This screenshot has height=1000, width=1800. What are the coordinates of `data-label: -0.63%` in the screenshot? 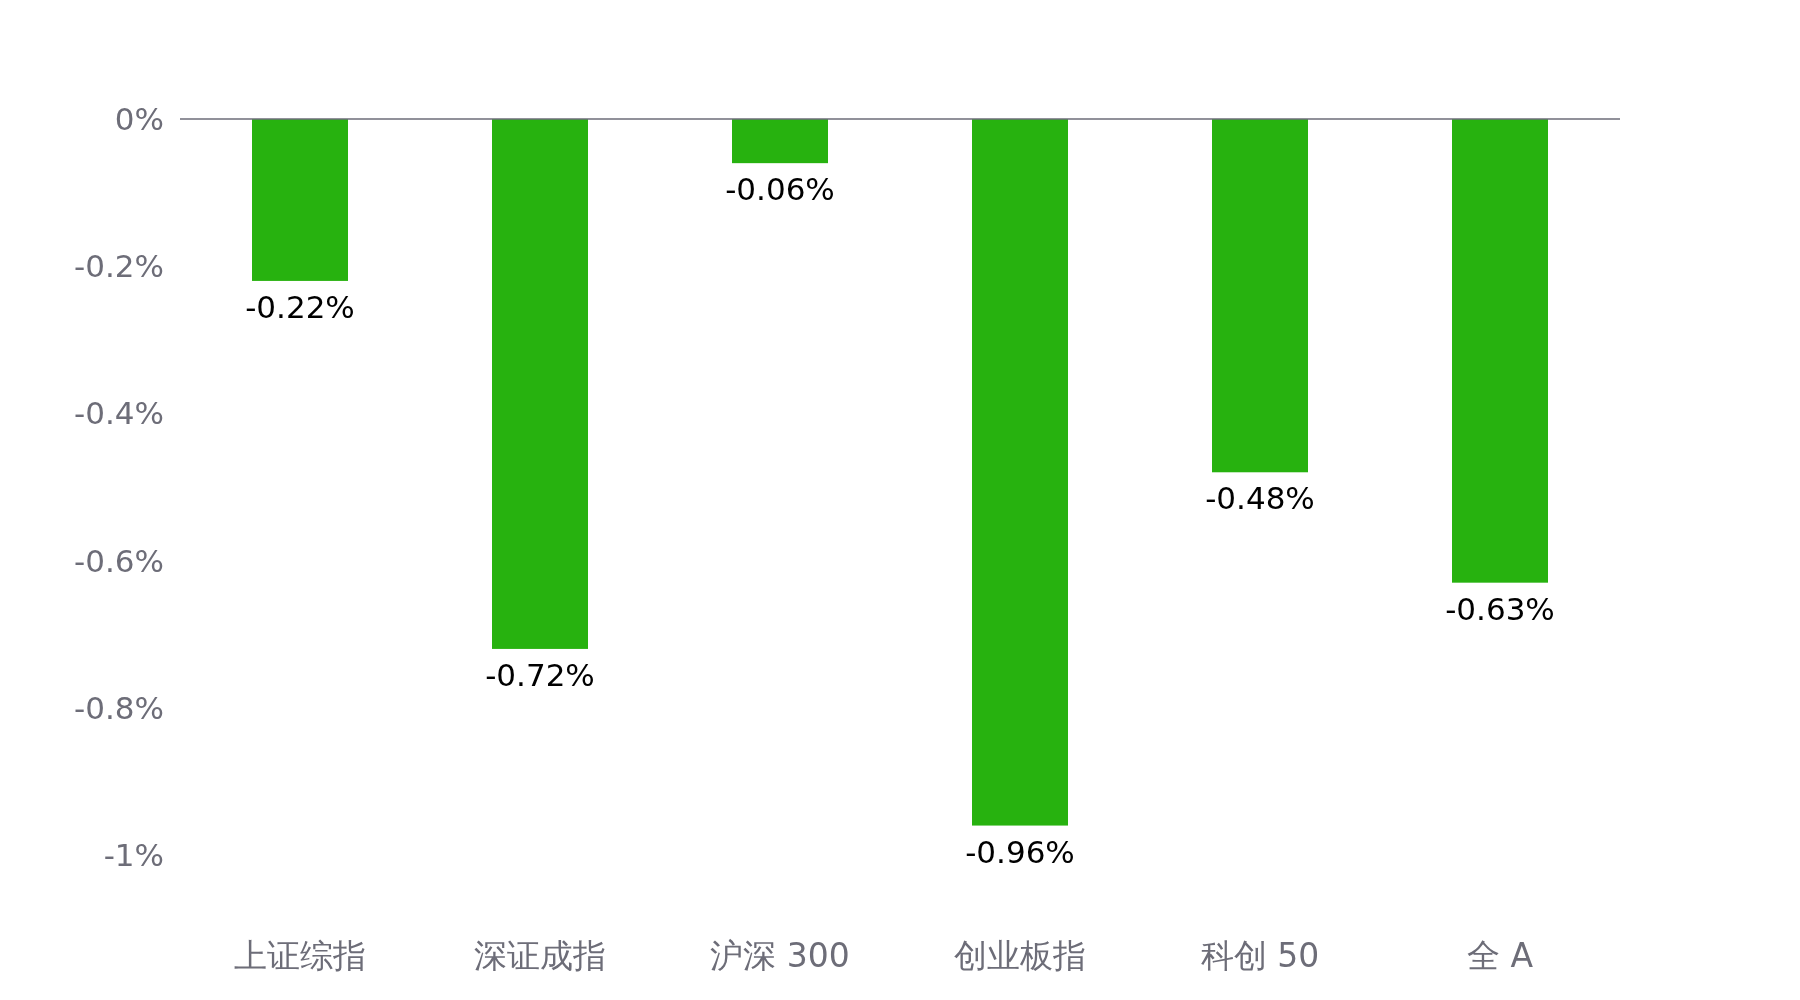 It's located at (1500, 608).